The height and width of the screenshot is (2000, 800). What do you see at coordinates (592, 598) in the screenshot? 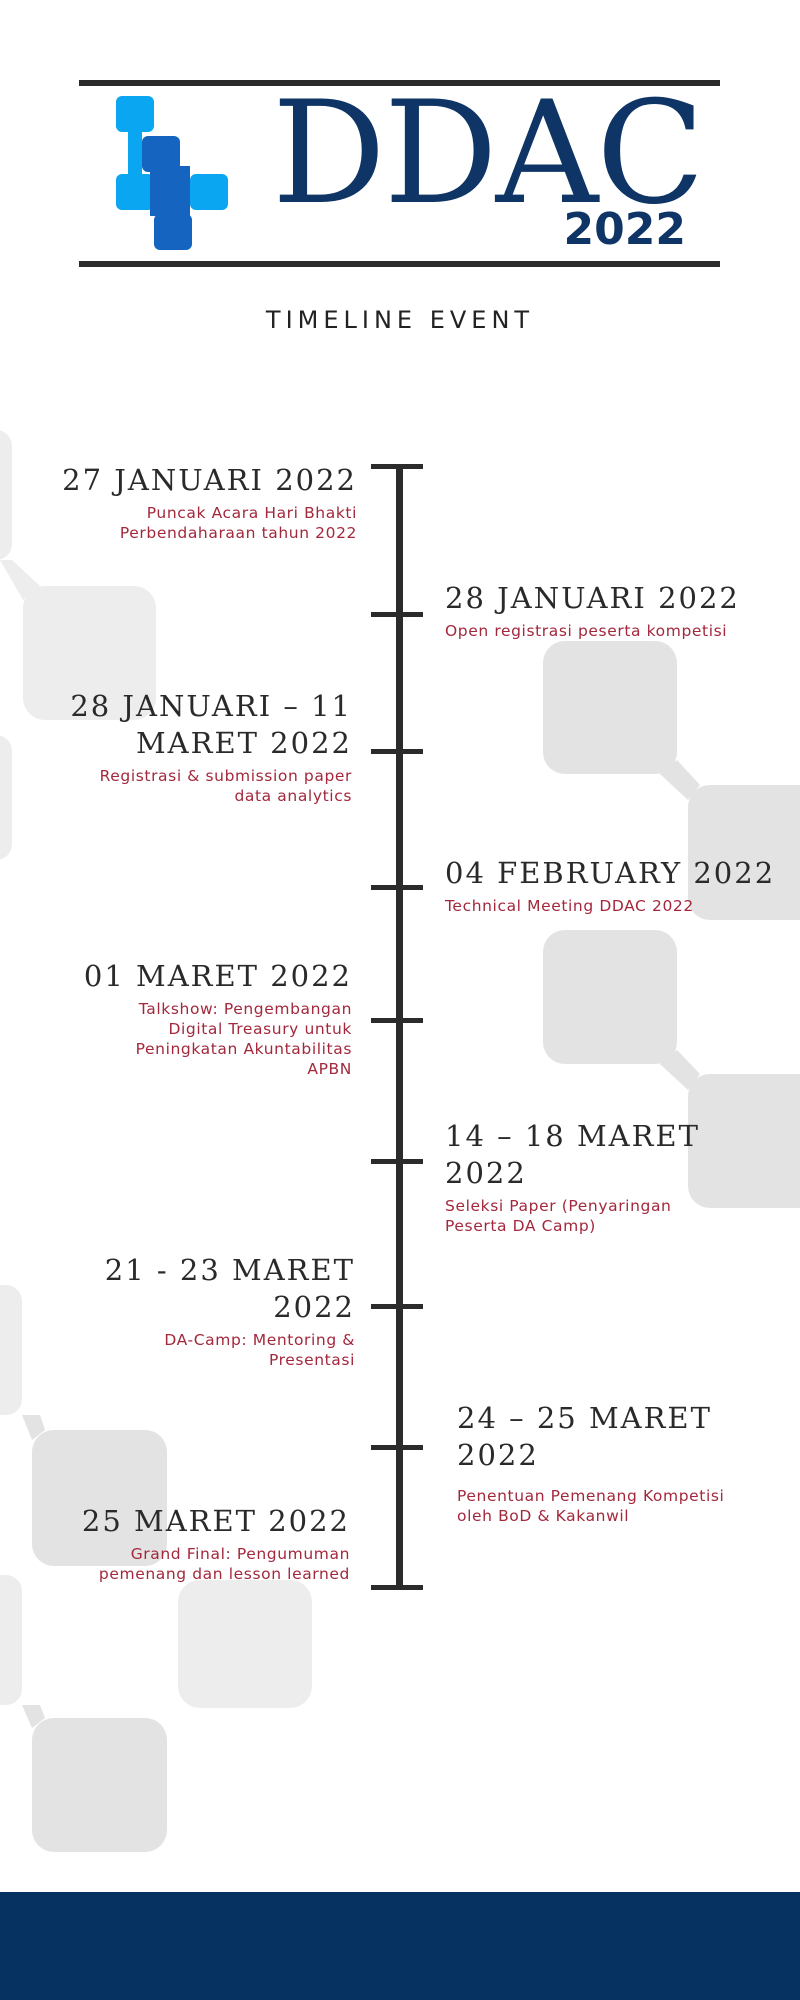
I see `event-date: 28 JANUARI 2022` at bounding box center [592, 598].